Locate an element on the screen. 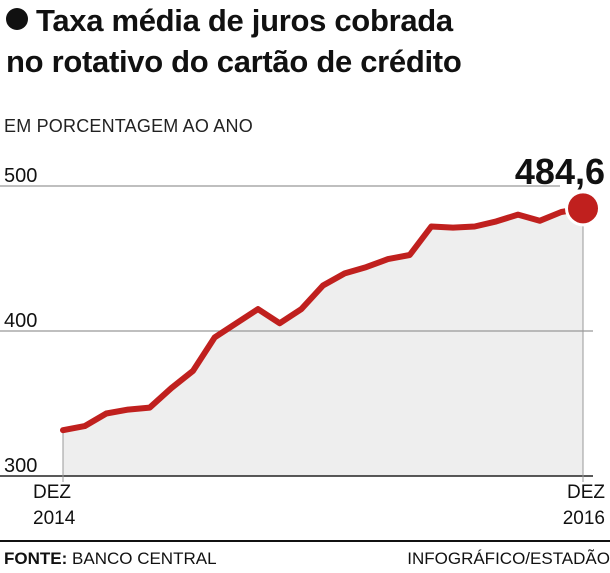 The height and width of the screenshot is (573, 610). bullet-icon is located at coordinates (17, 19).